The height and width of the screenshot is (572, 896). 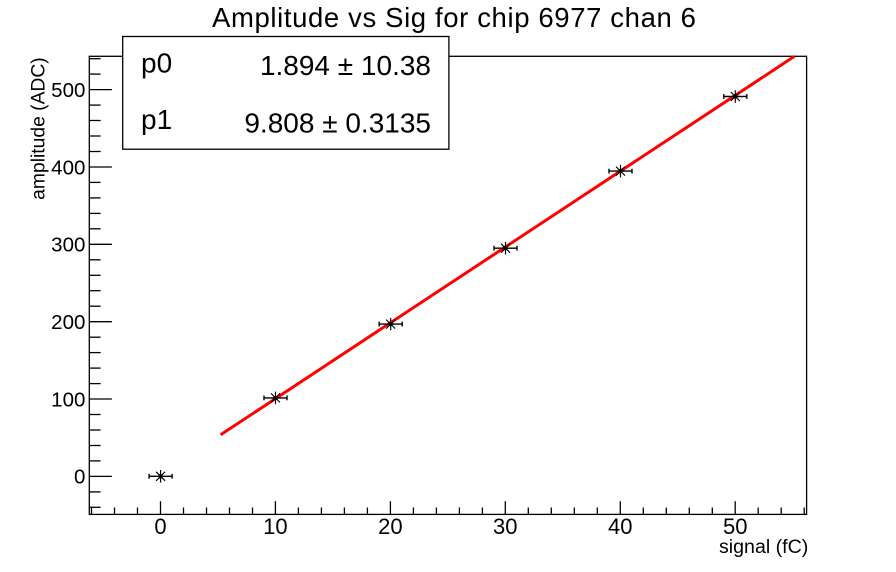 I want to click on svg-text: 10, so click(x=275, y=526).